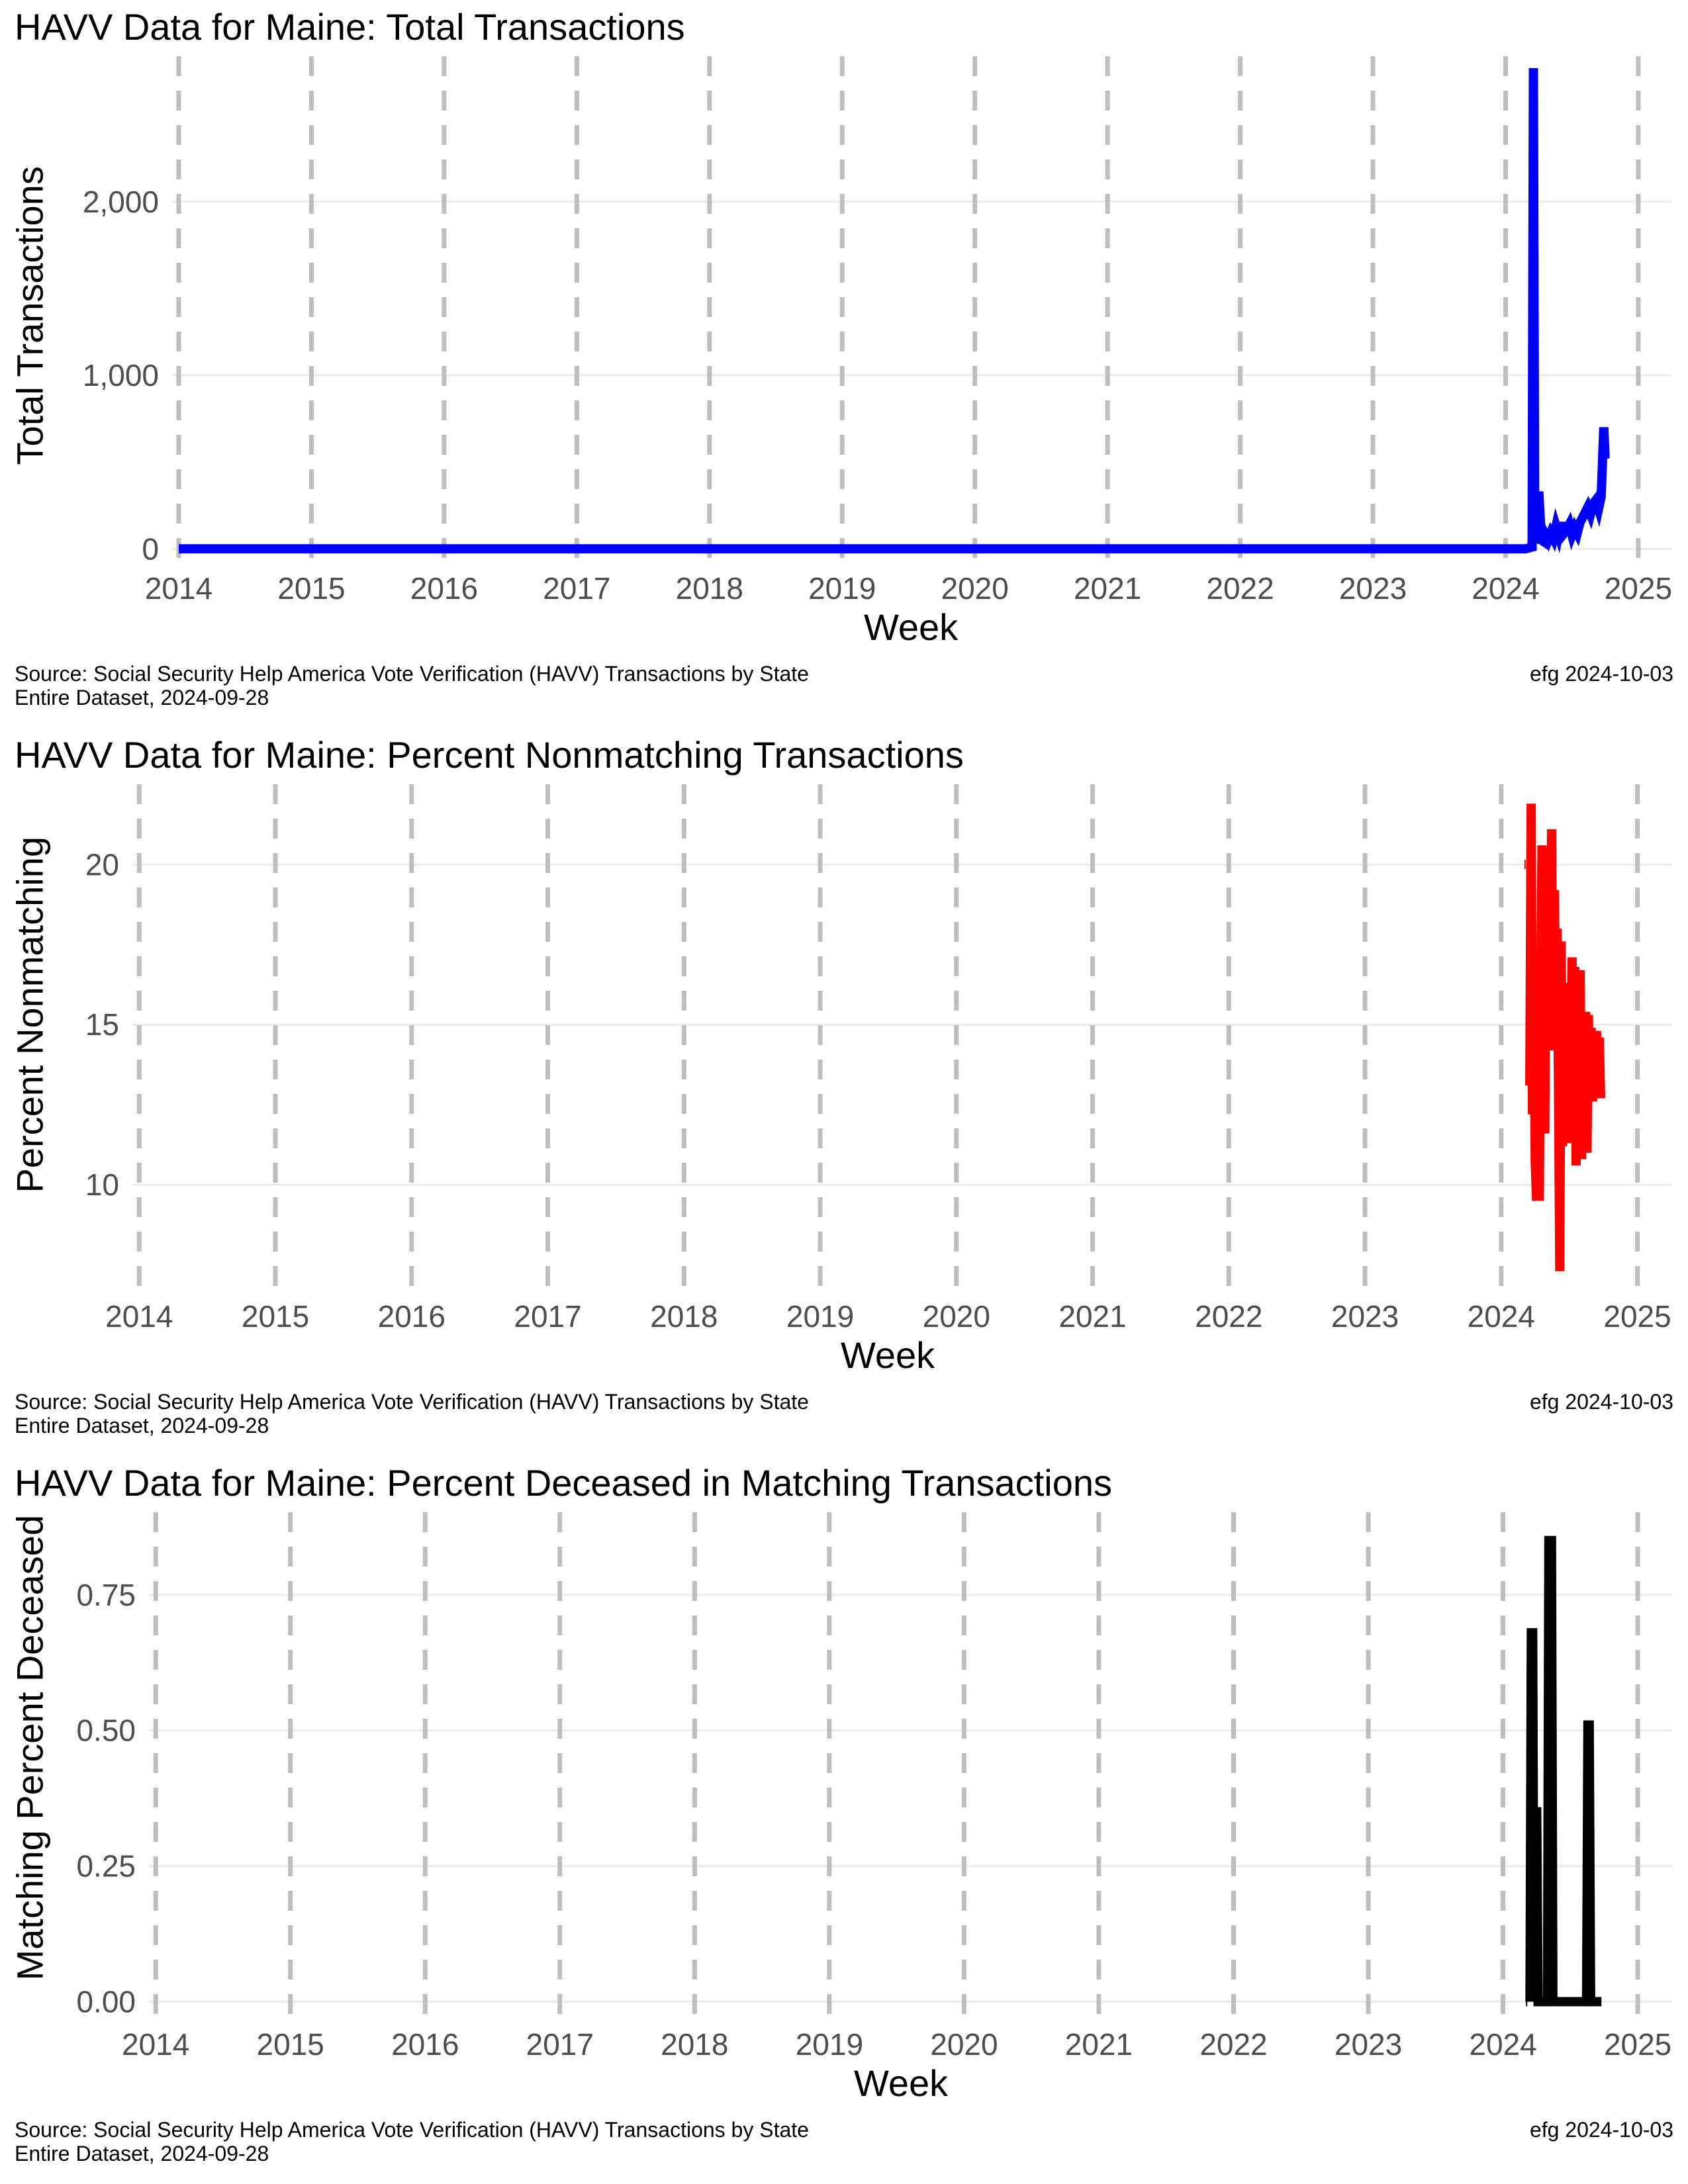  Describe the element at coordinates (102, 1184) in the screenshot. I see `y-tick-label: 10` at that location.